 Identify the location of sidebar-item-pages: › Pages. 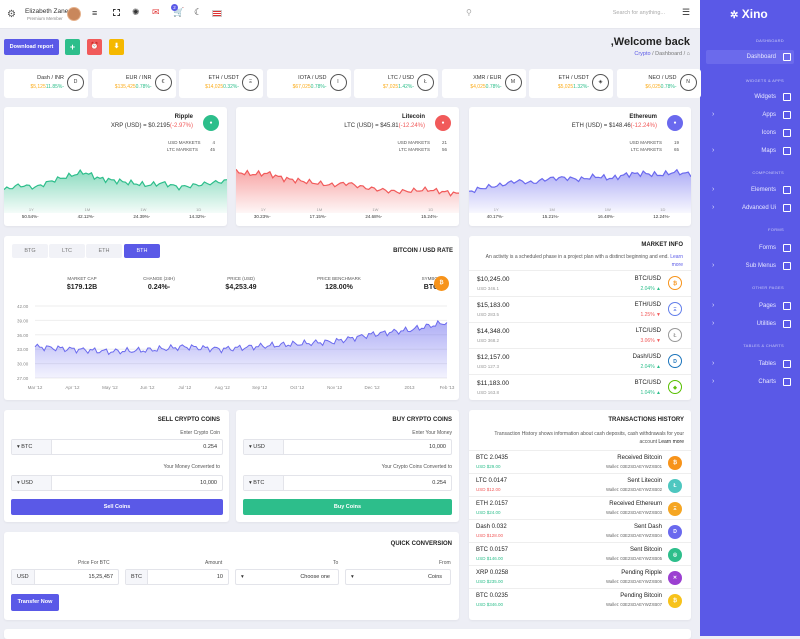
(750, 306).